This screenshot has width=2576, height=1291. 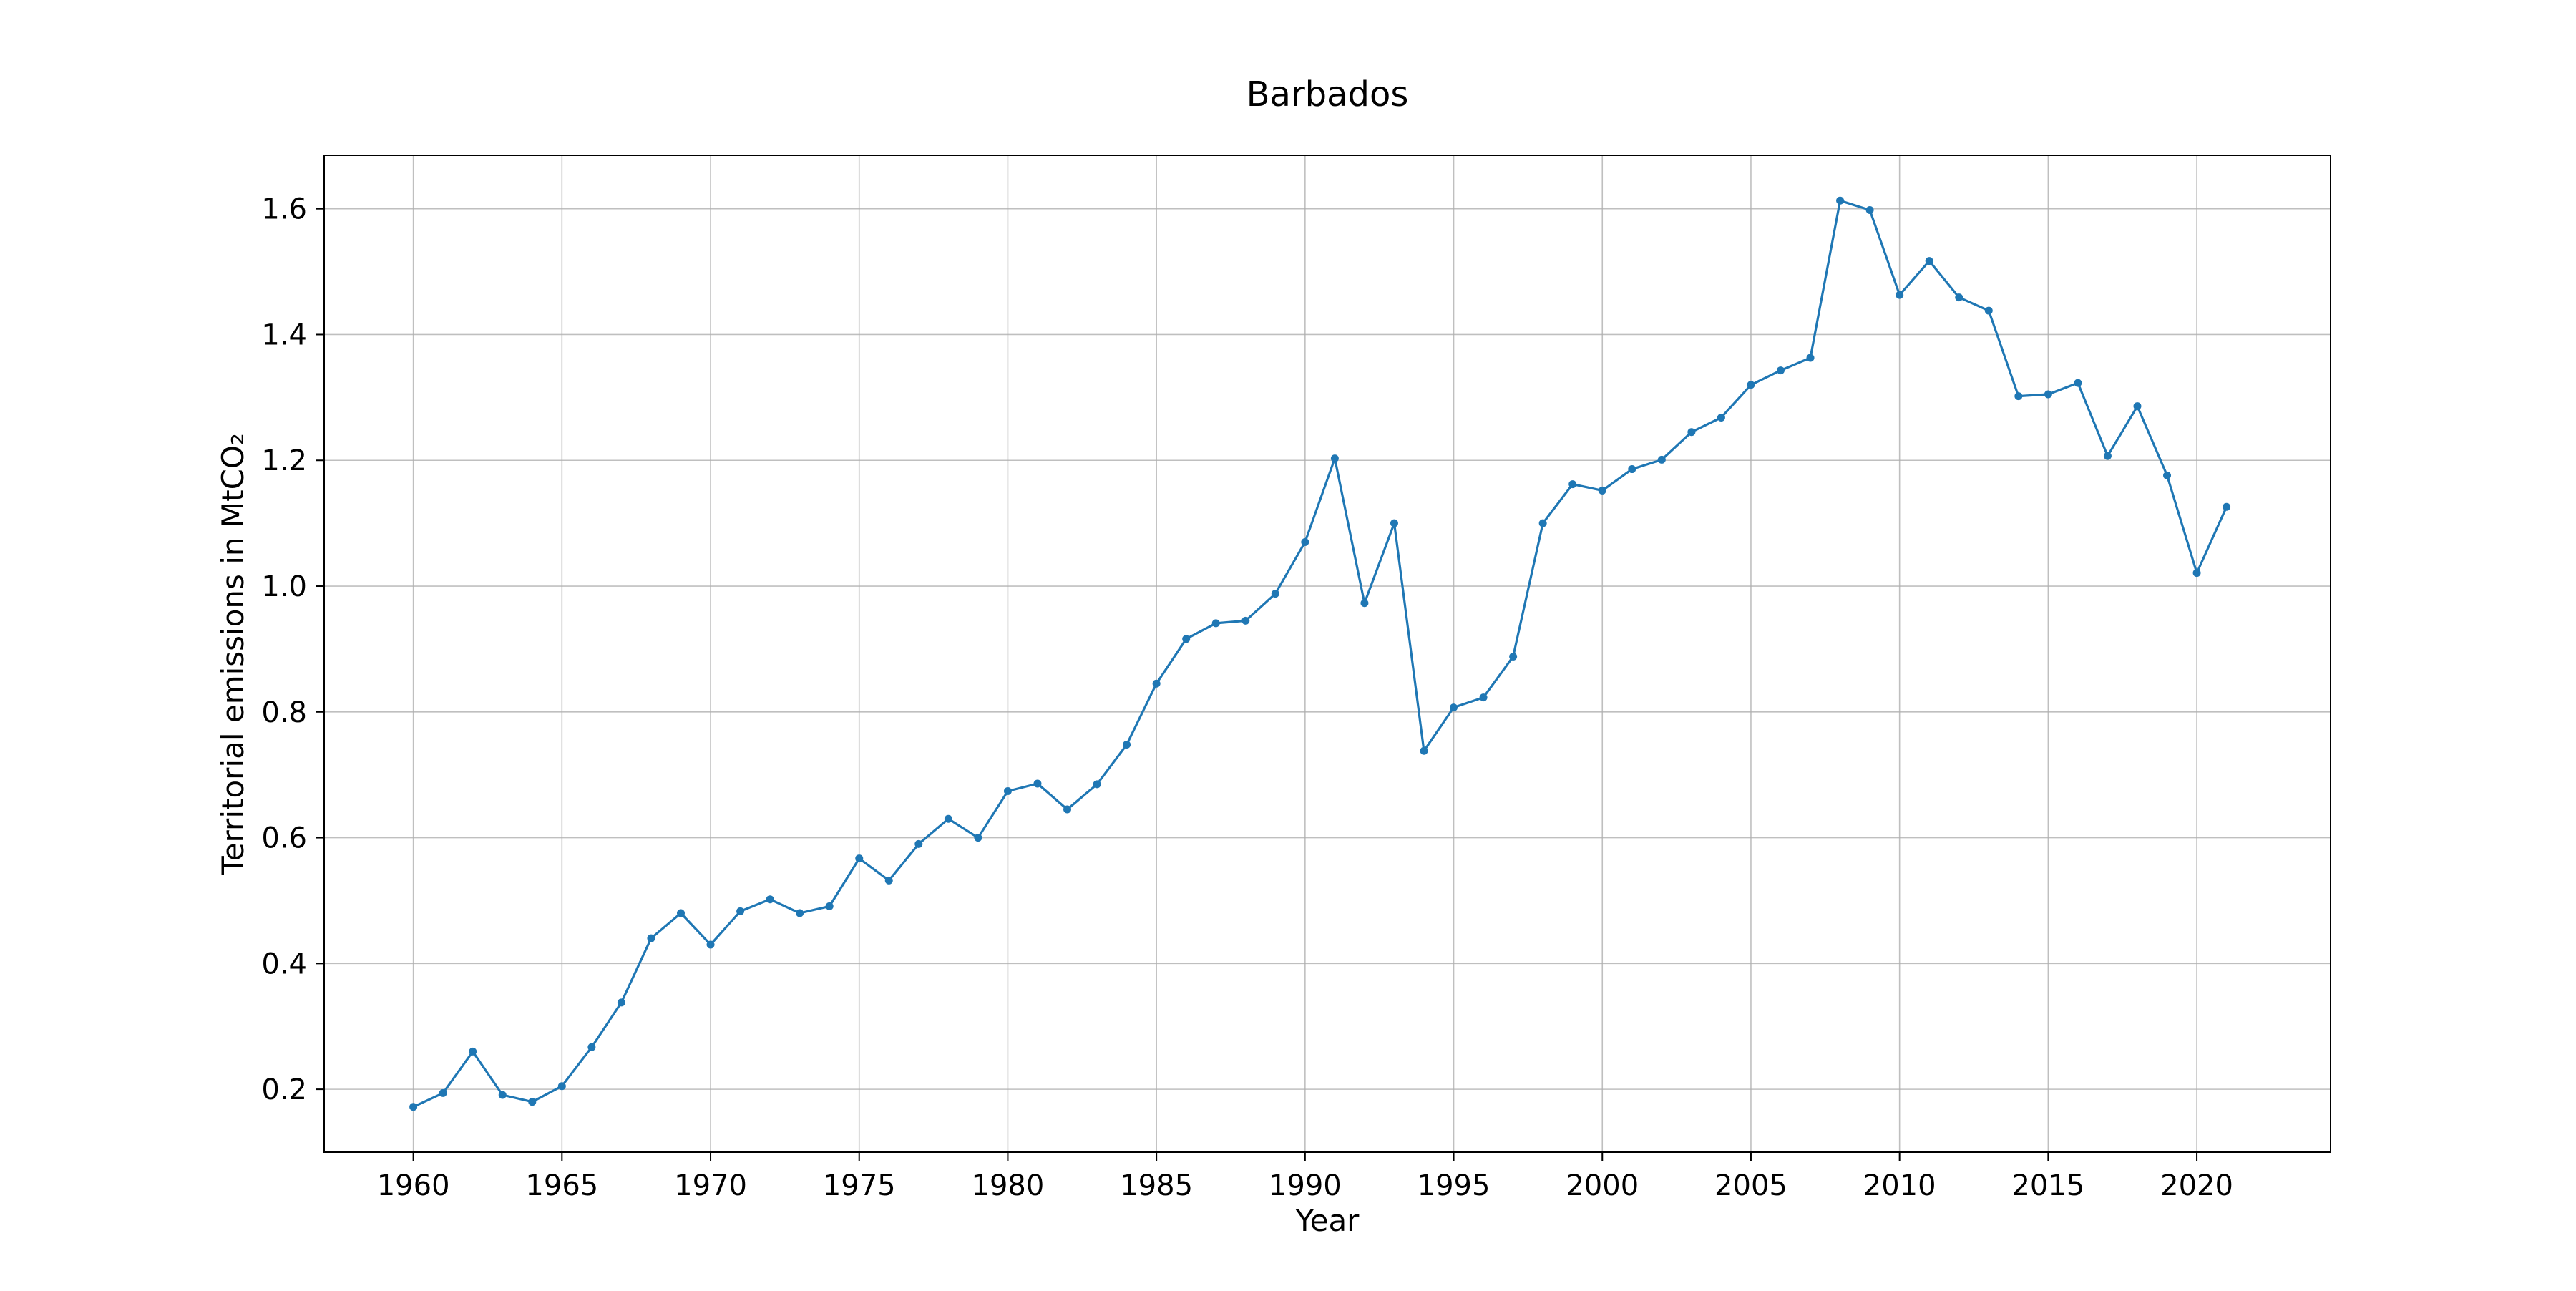 What do you see at coordinates (284, 963) in the screenshot?
I see `y-tick-label: 0.4` at bounding box center [284, 963].